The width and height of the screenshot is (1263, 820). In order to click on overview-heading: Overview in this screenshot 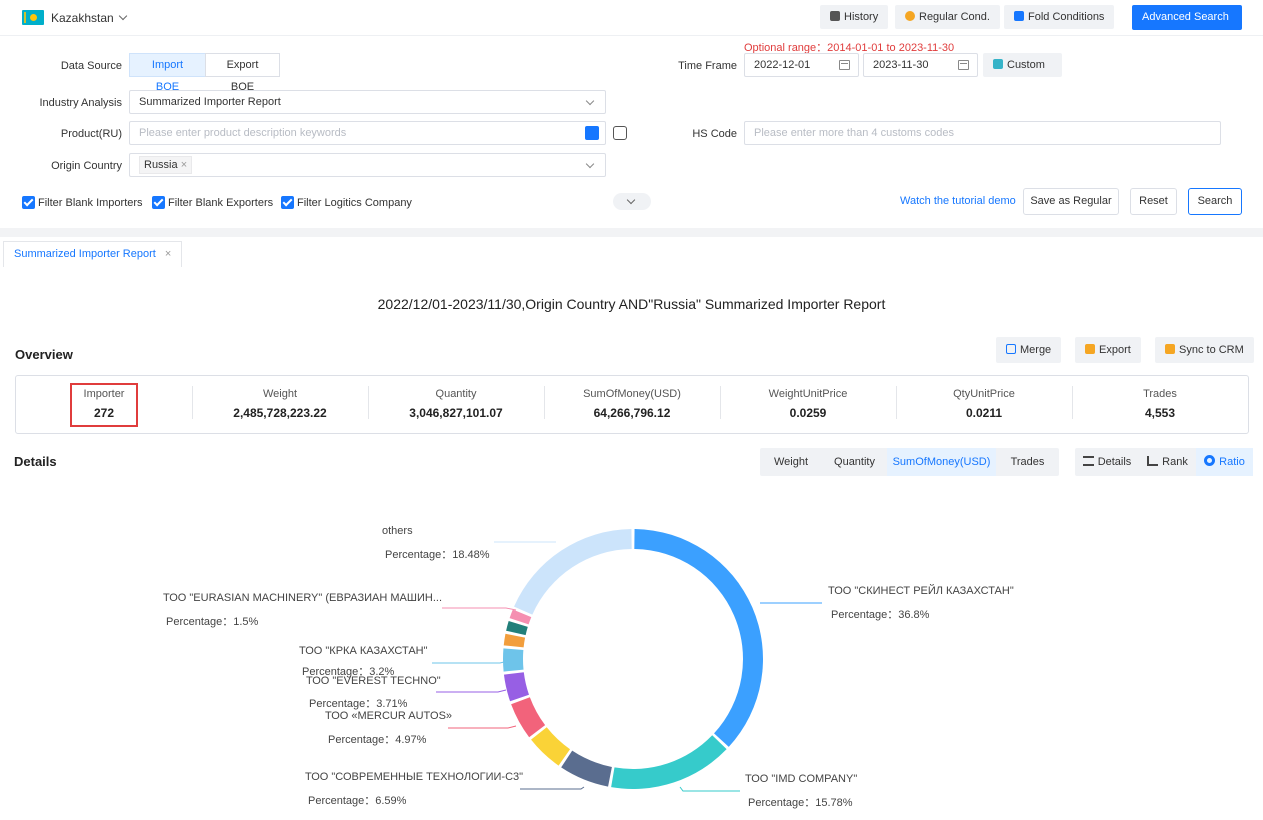, I will do `click(44, 354)`.